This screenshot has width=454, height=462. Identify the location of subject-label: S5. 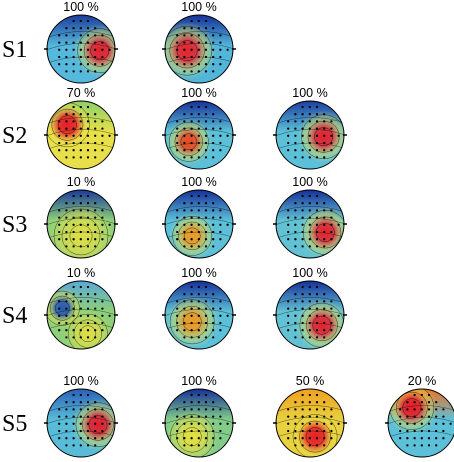
(14, 424).